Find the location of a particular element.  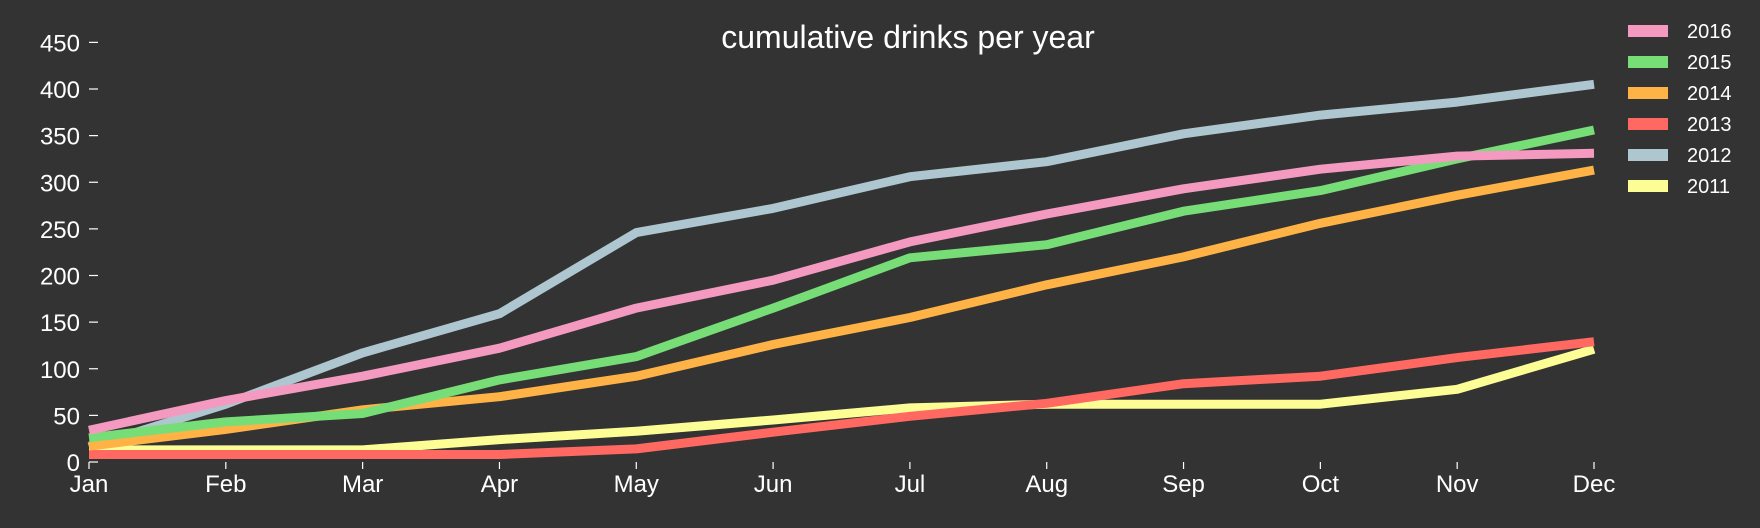

x-tick-label-apr: Apr is located at coordinates (499, 484).